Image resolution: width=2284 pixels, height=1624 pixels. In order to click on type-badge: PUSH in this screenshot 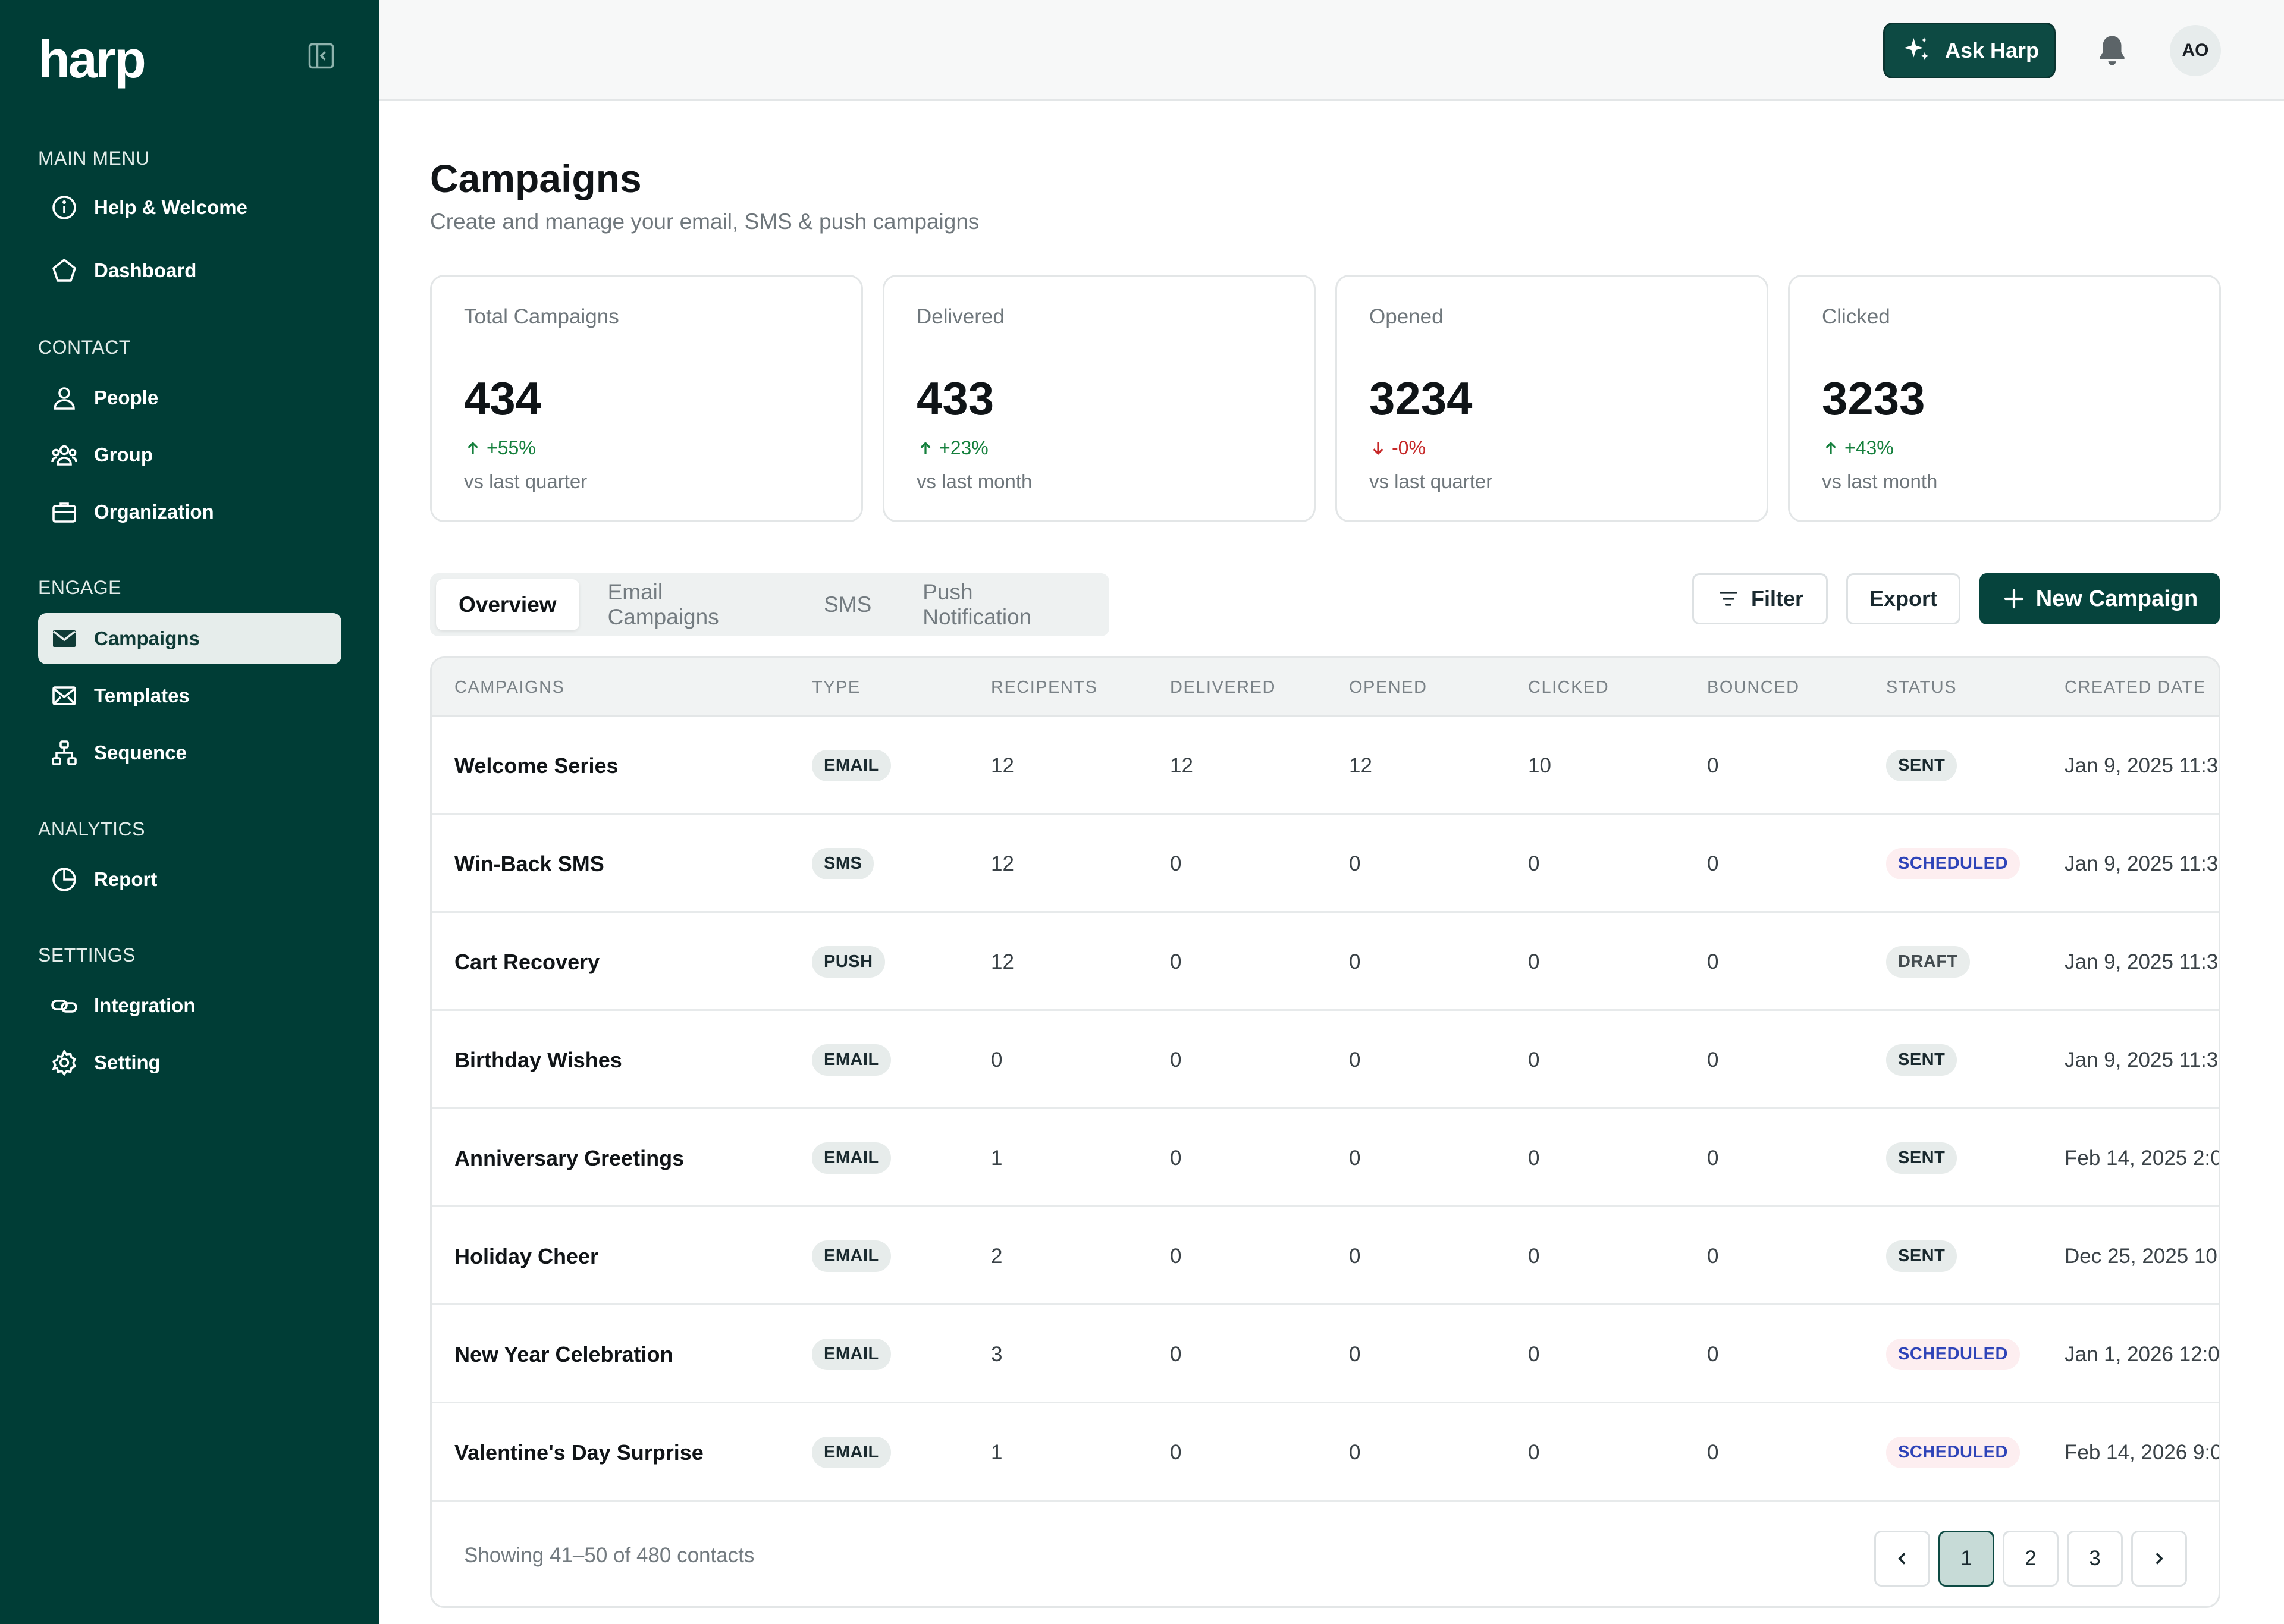, I will do `click(849, 962)`.